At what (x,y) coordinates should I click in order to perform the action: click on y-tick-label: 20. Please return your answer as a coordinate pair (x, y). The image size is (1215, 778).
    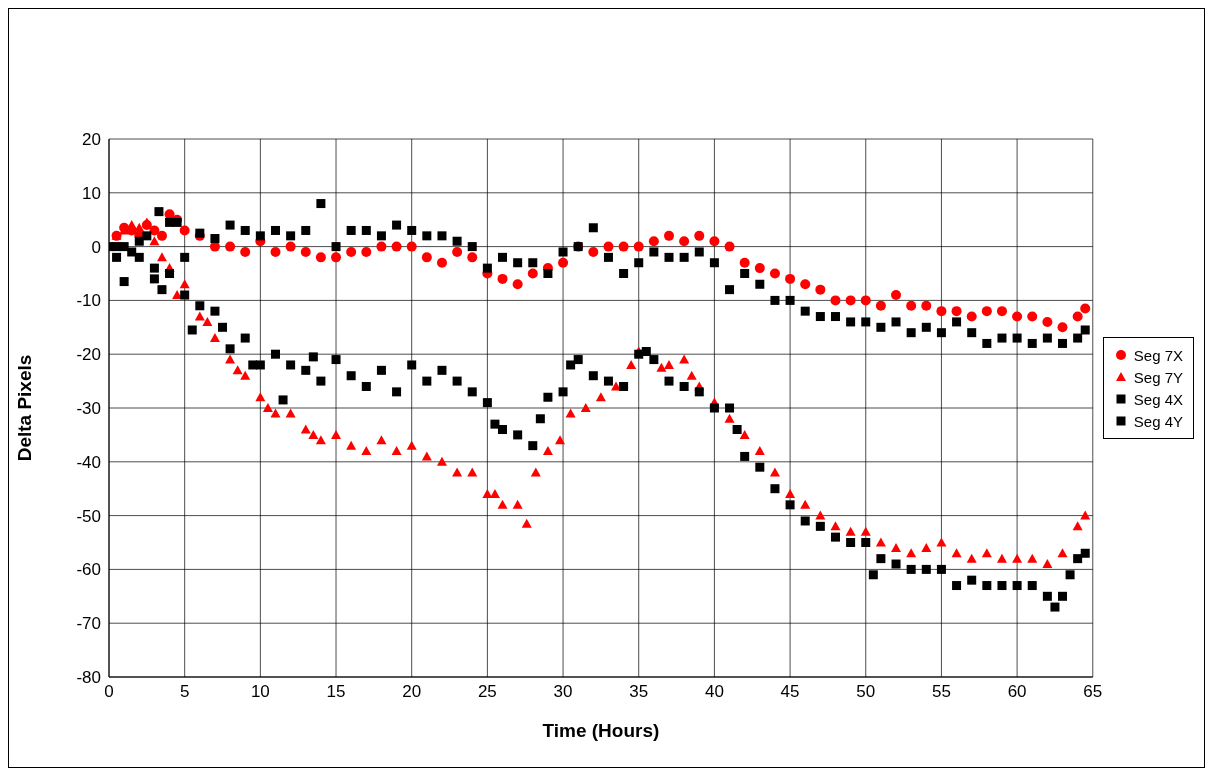
    Looking at the image, I should click on (91, 140).